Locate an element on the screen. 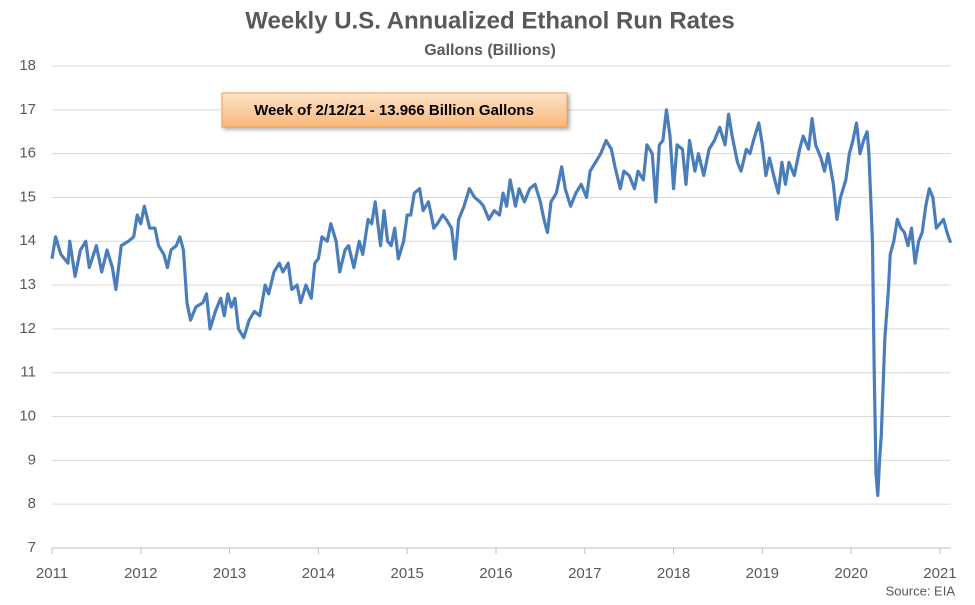 This screenshot has height=605, width=975. y-tick-label: 12 is located at coordinates (27, 328).